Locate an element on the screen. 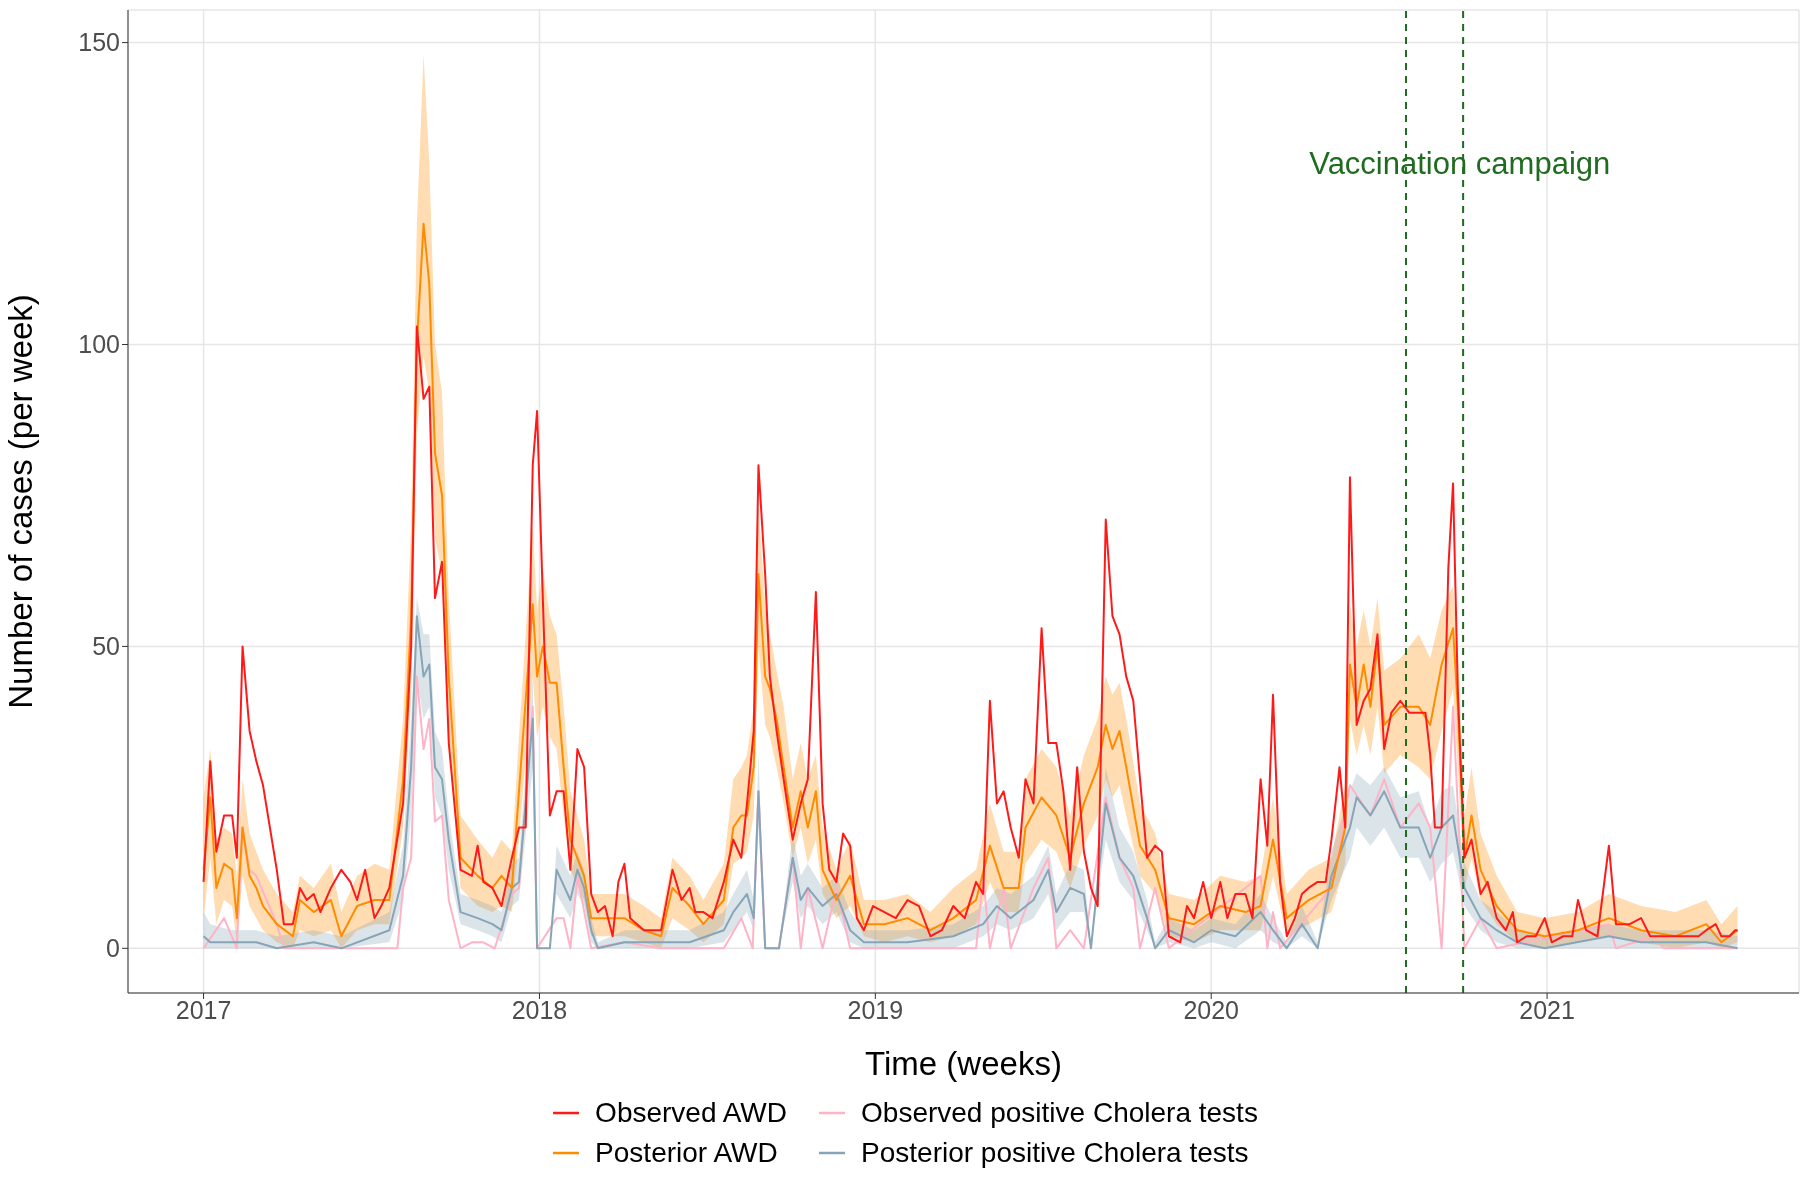 Image resolution: width=1809 pixels, height=1197 pixels. x-tick-label: 2021 is located at coordinates (1547, 1009).